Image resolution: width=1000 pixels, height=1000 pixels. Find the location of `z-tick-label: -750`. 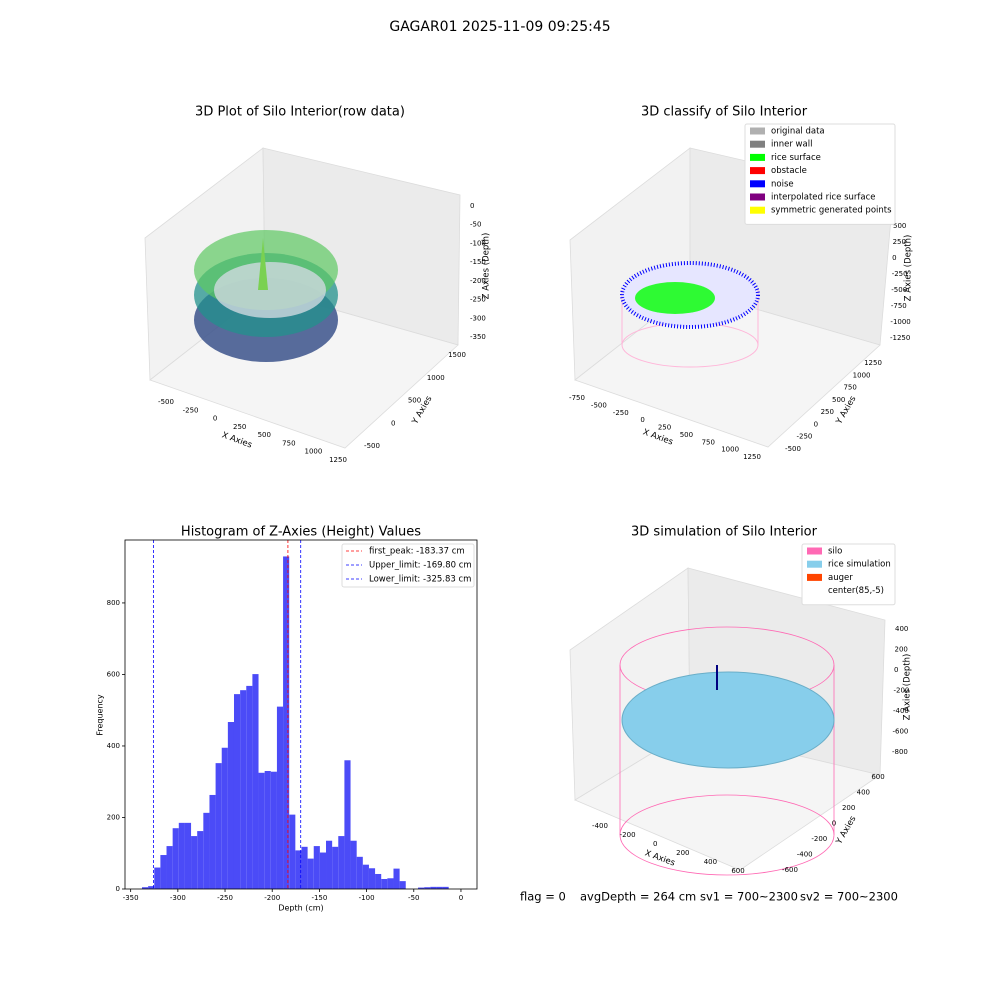

z-tick-label: -750 is located at coordinates (899, 306).